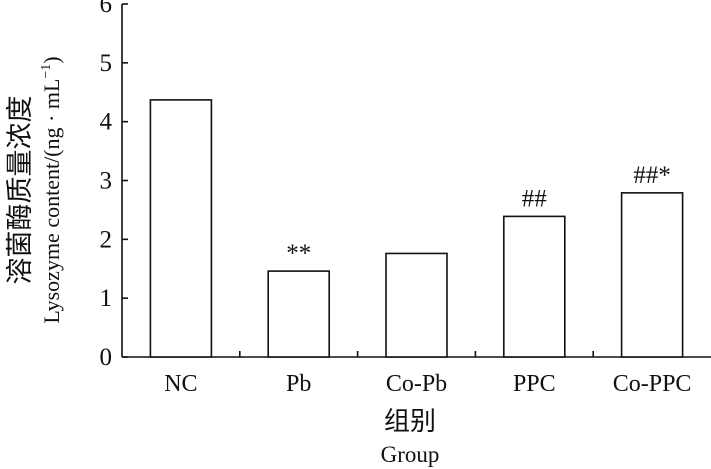  What do you see at coordinates (298, 253) in the screenshot?
I see `bar-annotation: **` at bounding box center [298, 253].